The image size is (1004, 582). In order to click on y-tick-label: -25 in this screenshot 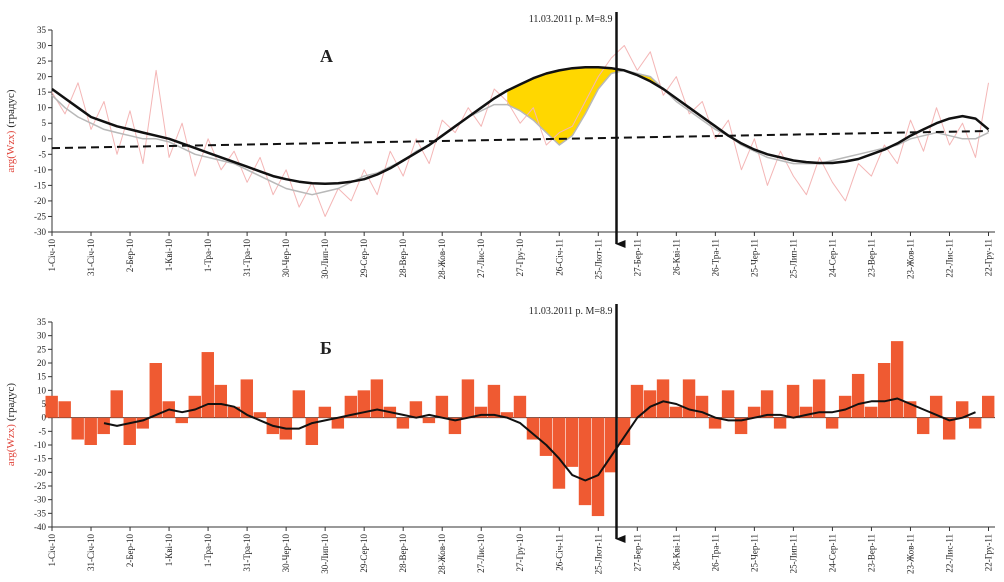, I will do `click(40, 486)`.